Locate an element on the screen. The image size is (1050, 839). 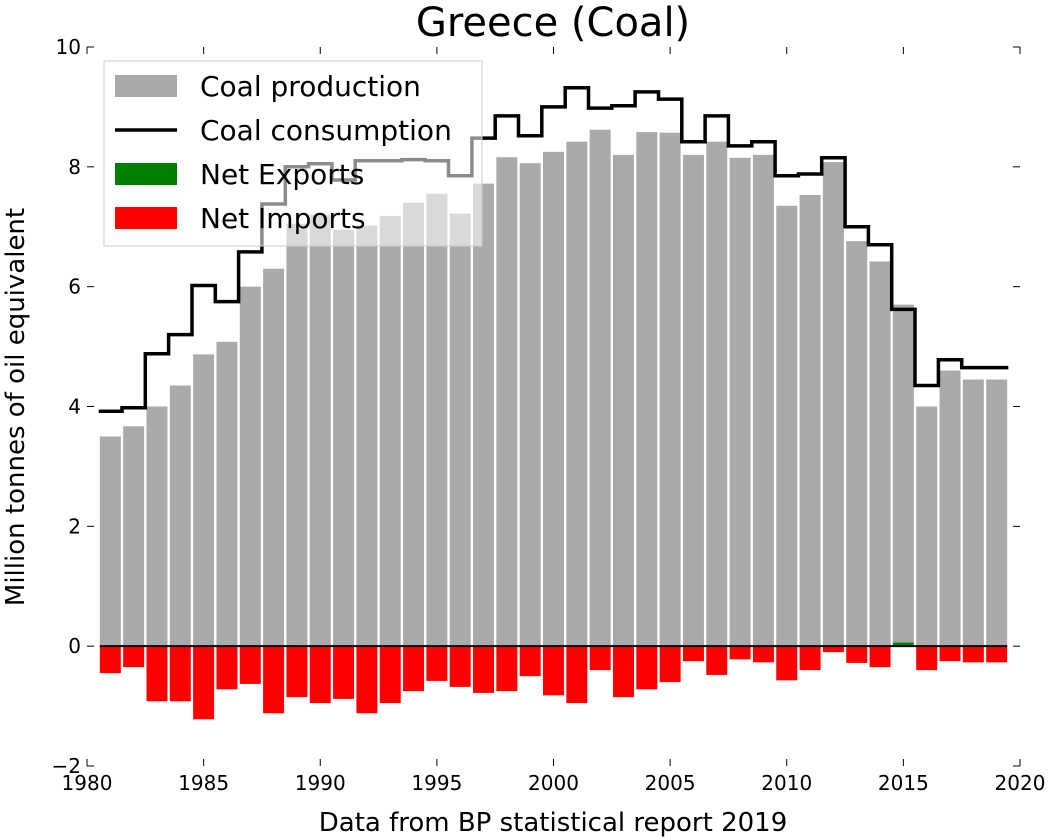
bar-net-imports-1994 is located at coordinates (414, 669).